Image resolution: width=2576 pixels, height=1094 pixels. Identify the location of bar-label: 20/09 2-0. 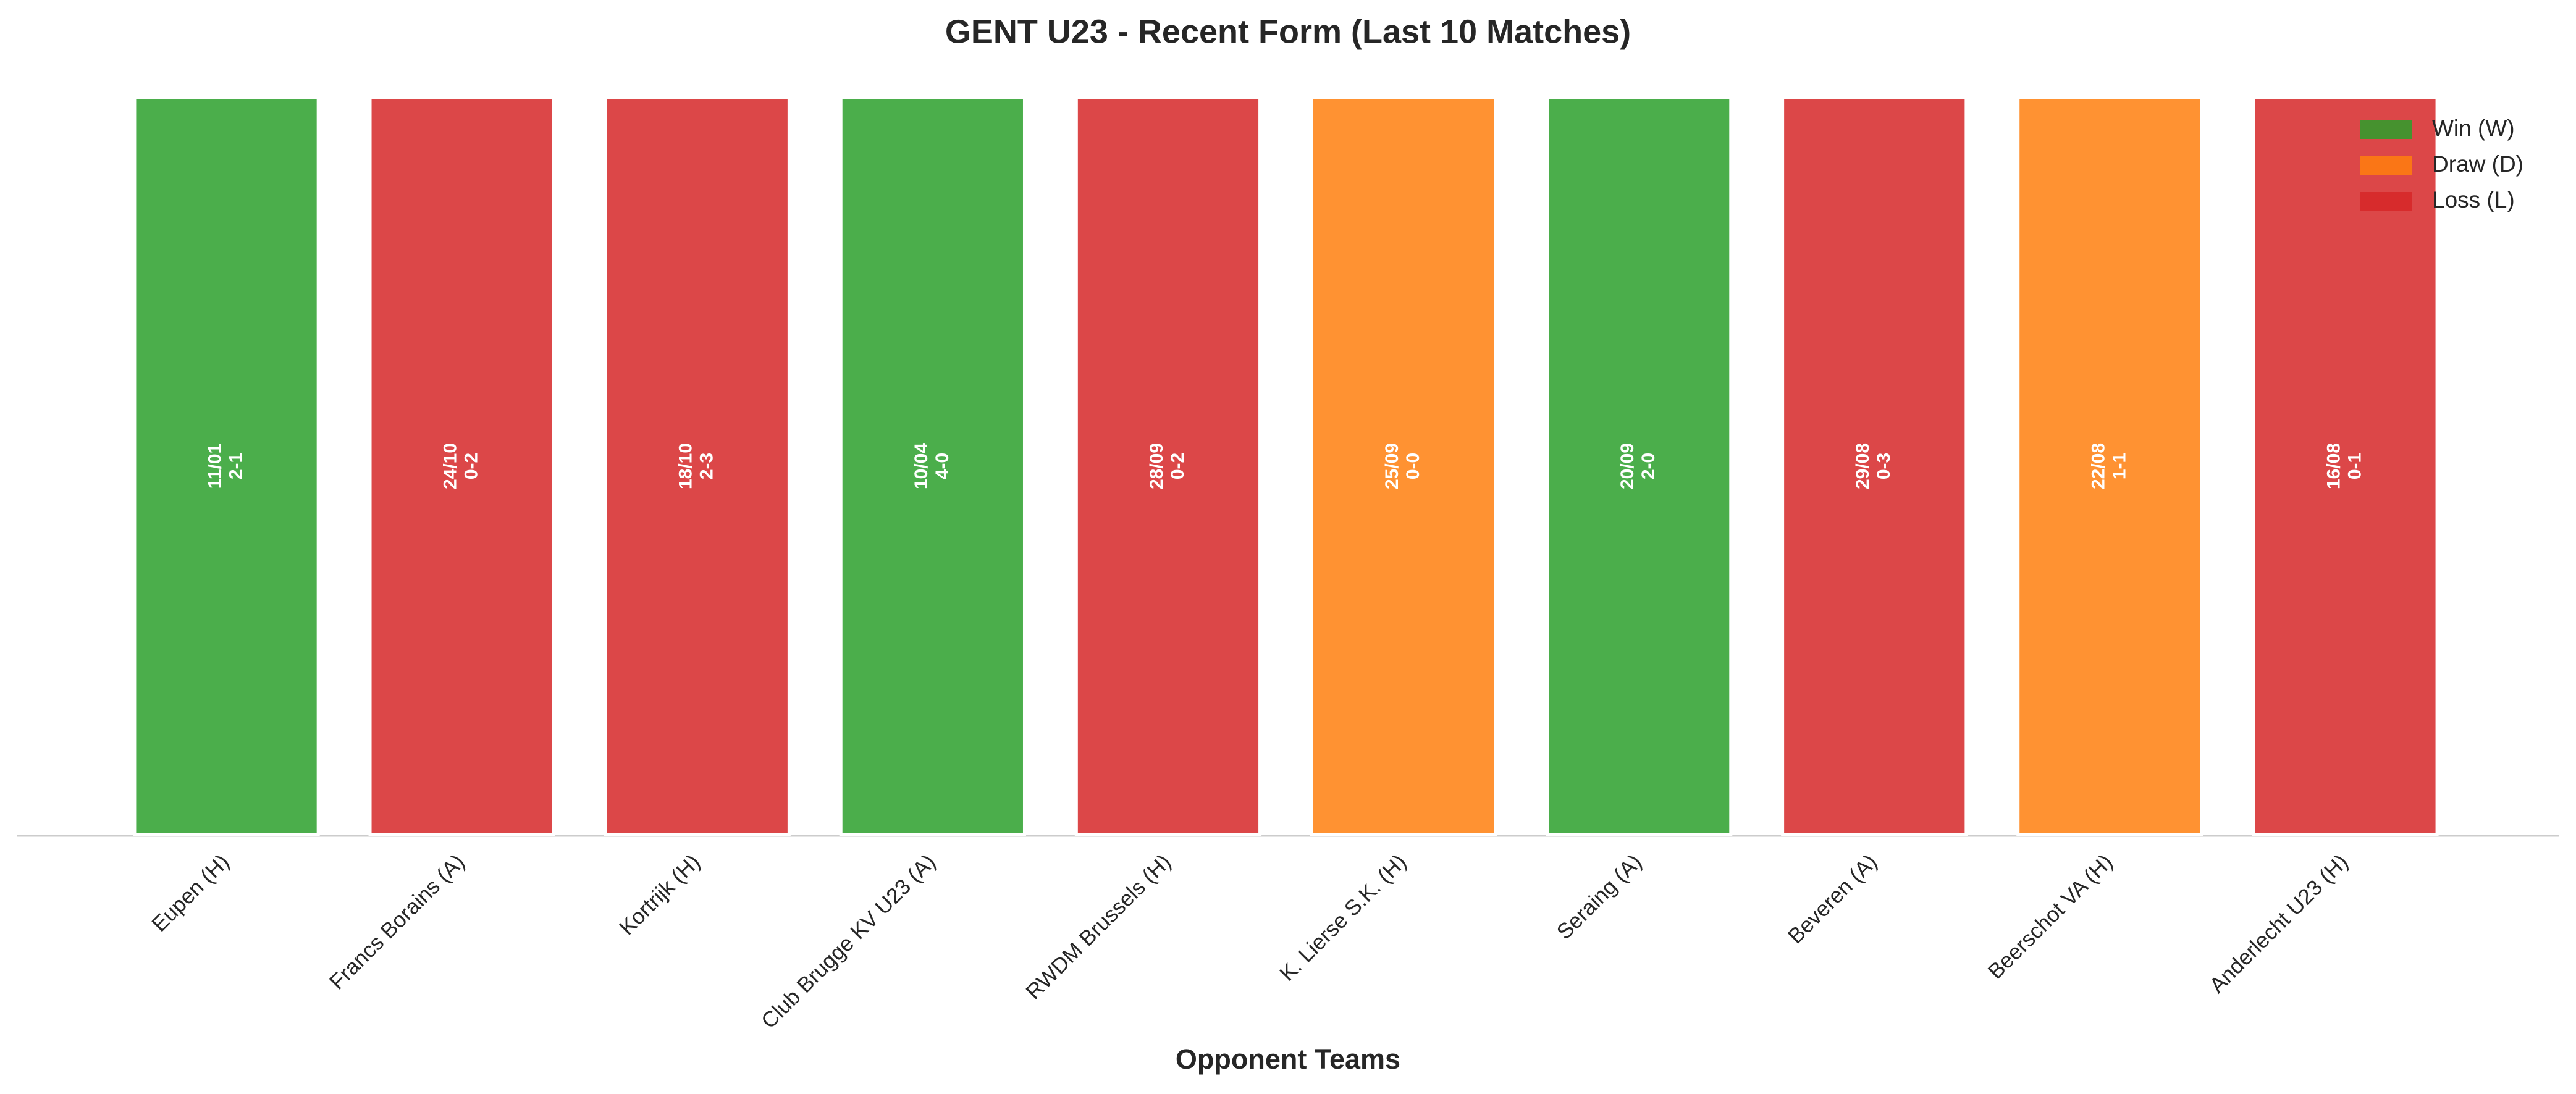
(1638, 466).